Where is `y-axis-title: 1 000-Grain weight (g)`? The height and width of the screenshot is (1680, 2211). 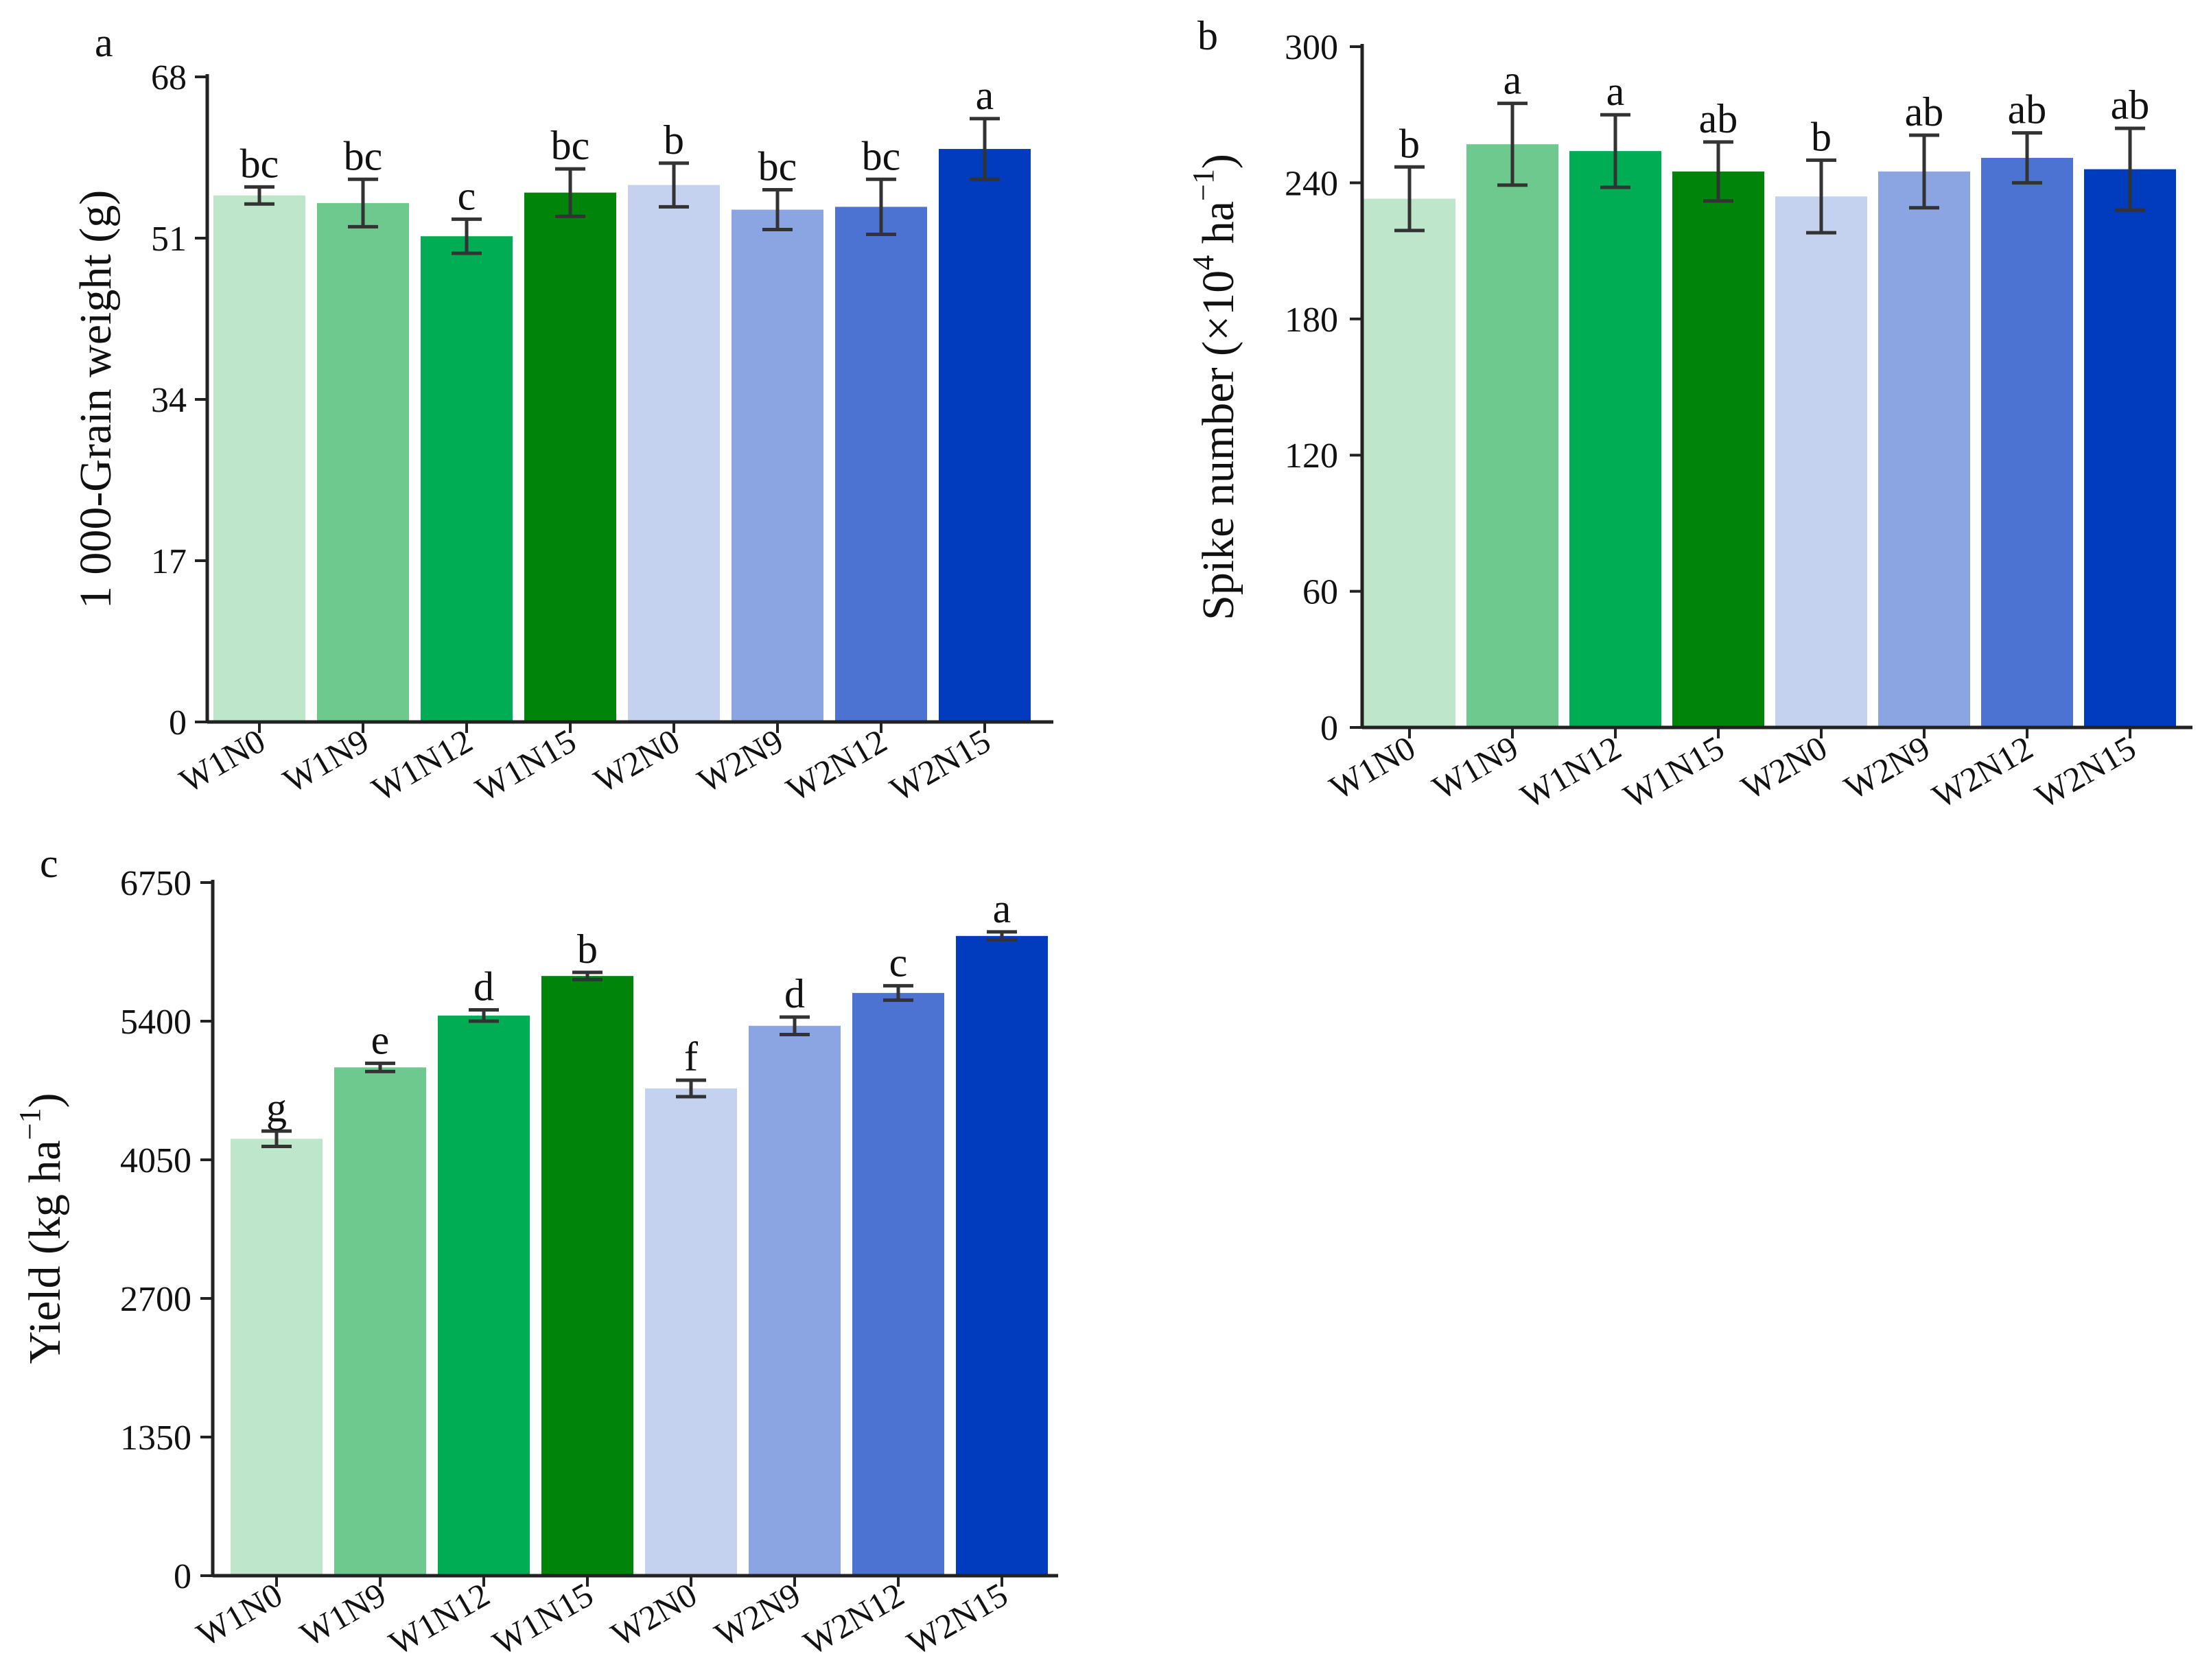 y-axis-title: 1 000-Grain weight (g) is located at coordinates (96, 399).